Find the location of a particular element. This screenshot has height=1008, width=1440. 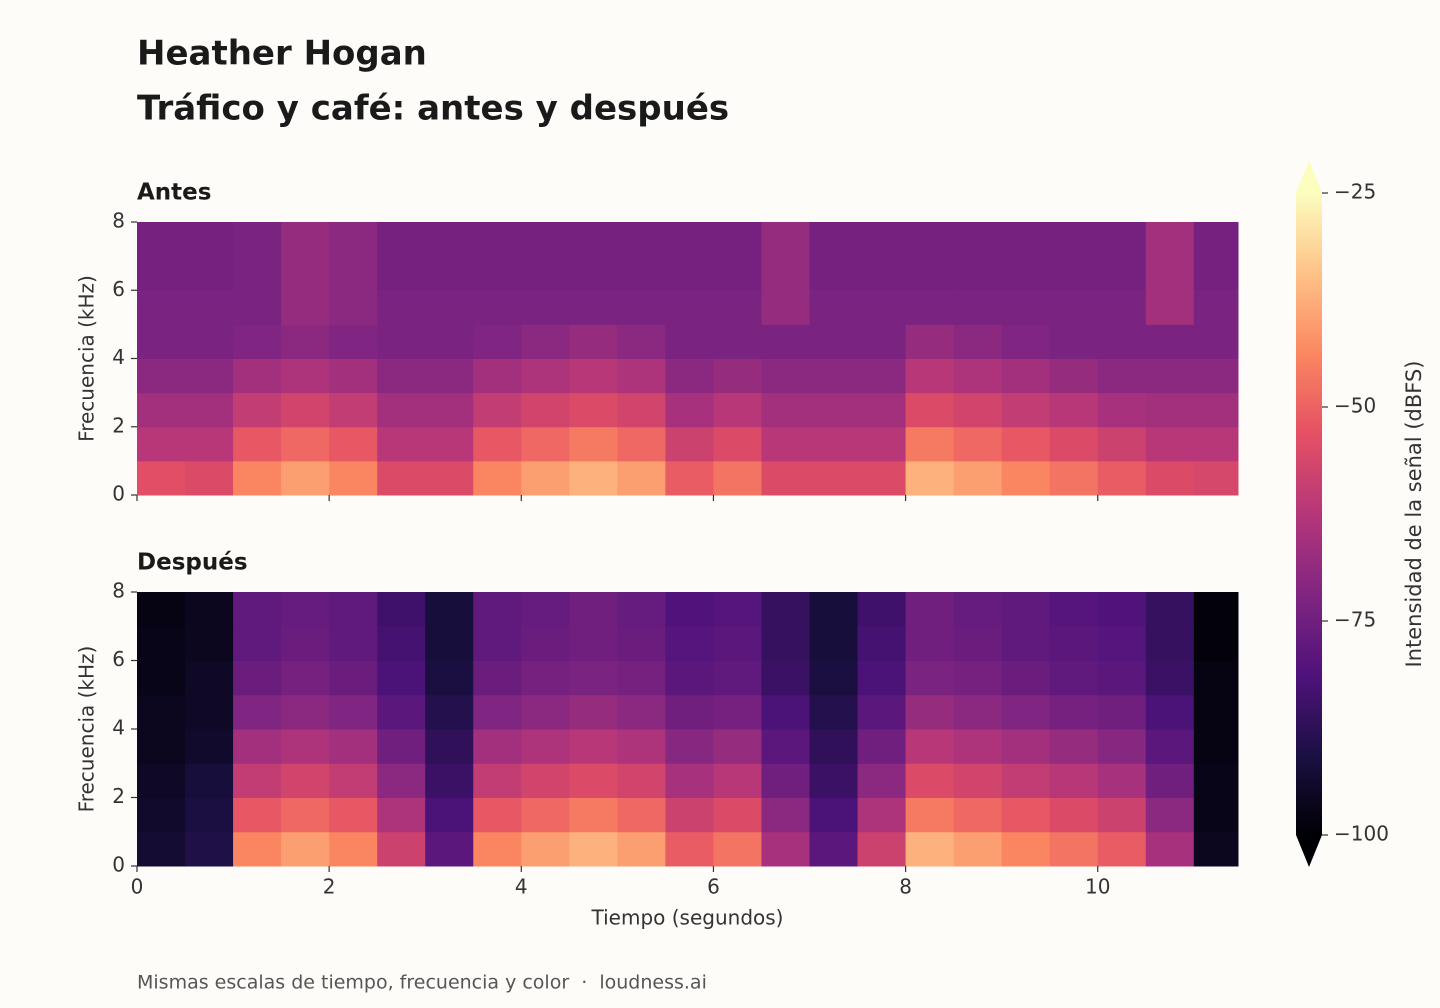

y-tick-label: 4 is located at coordinates (118, 728).